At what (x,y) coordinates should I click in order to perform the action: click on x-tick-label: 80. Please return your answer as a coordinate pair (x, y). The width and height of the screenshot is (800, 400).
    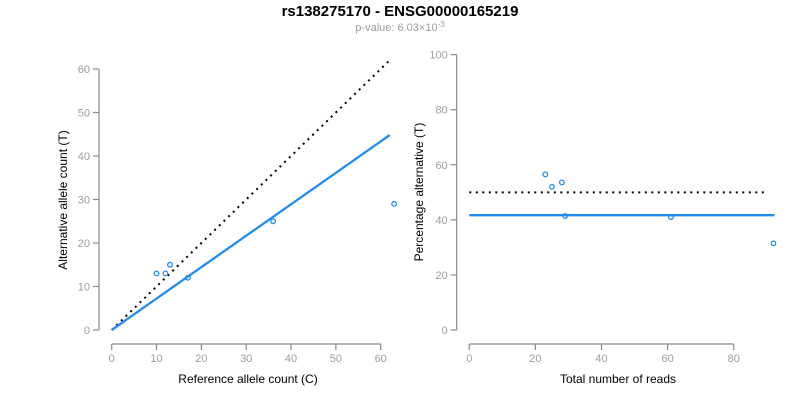
    Looking at the image, I should click on (734, 359).